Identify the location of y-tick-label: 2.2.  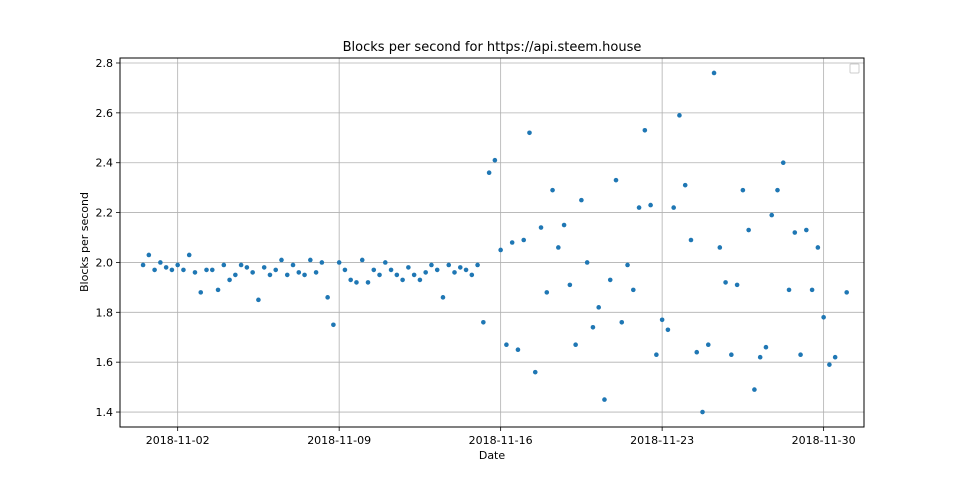
(105, 213).